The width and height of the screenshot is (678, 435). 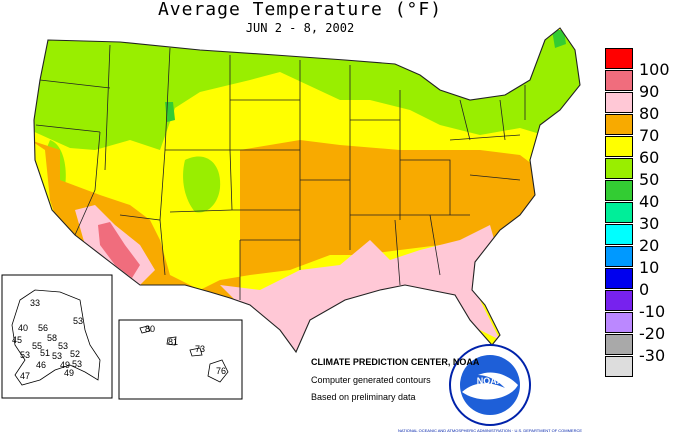 What do you see at coordinates (652, 311) in the screenshot?
I see `legend-label: -10` at bounding box center [652, 311].